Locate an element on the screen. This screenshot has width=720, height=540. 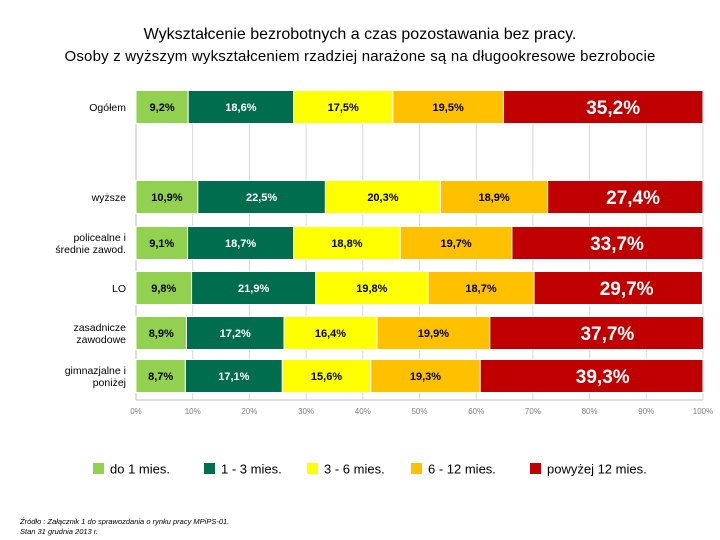
data-label: 37,7% is located at coordinates (607, 334).